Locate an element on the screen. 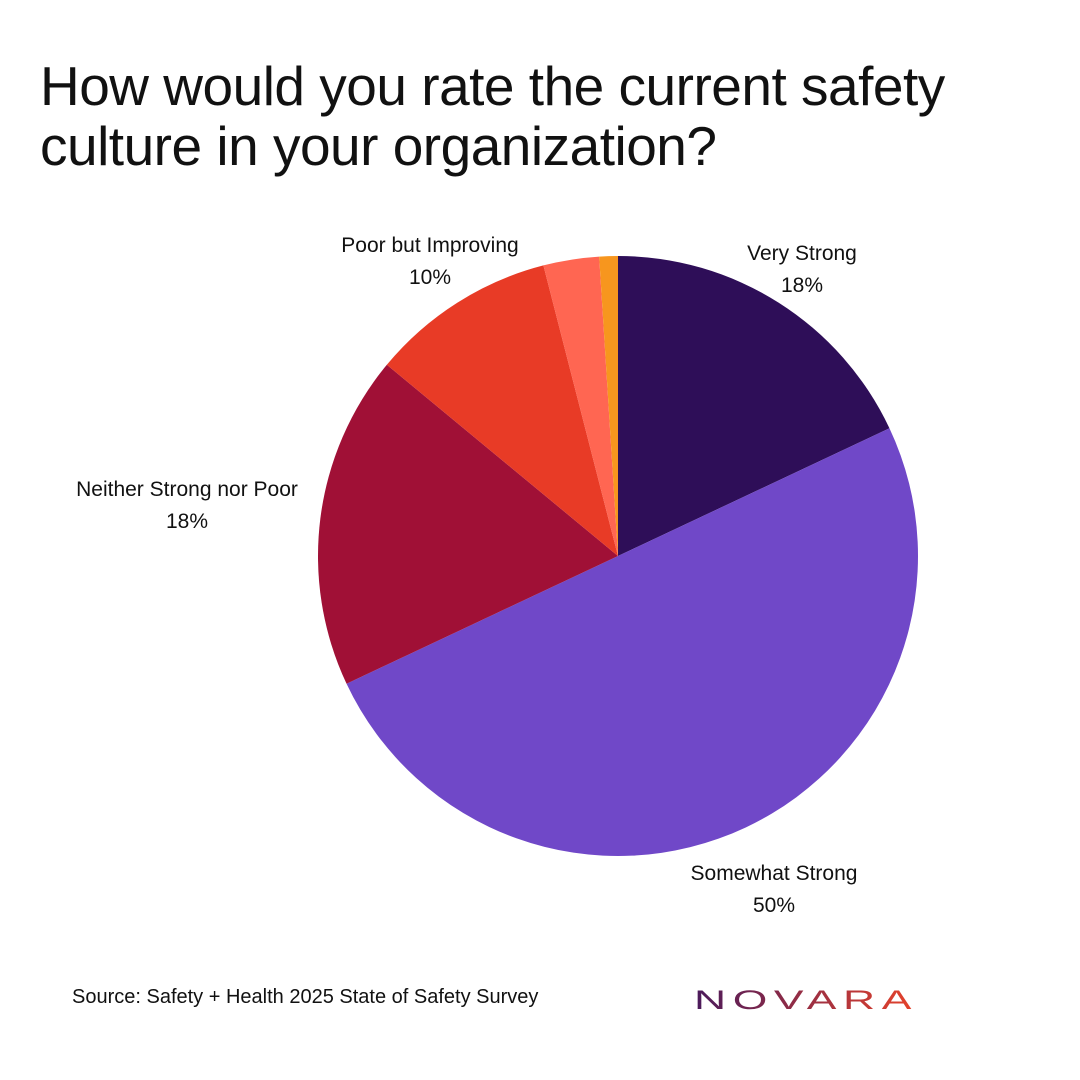 The image size is (1080, 1080). pie-slice-neither-strong-nor-poor is located at coordinates (468, 524).